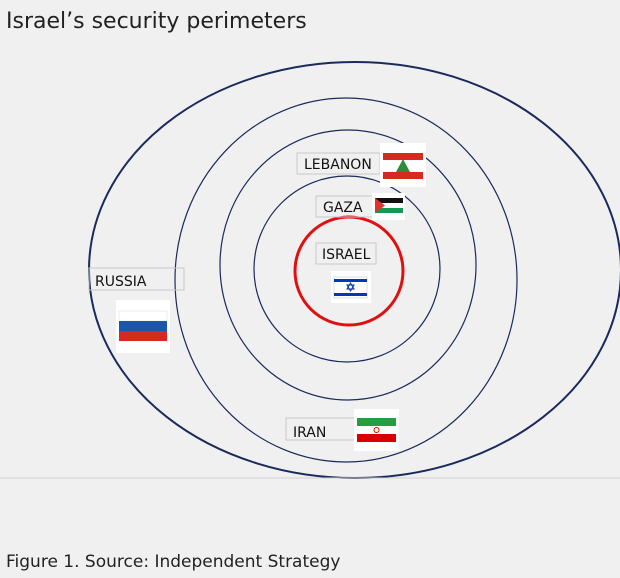  Describe the element at coordinates (347, 269) in the screenshot. I see `first-perimeter` at that location.